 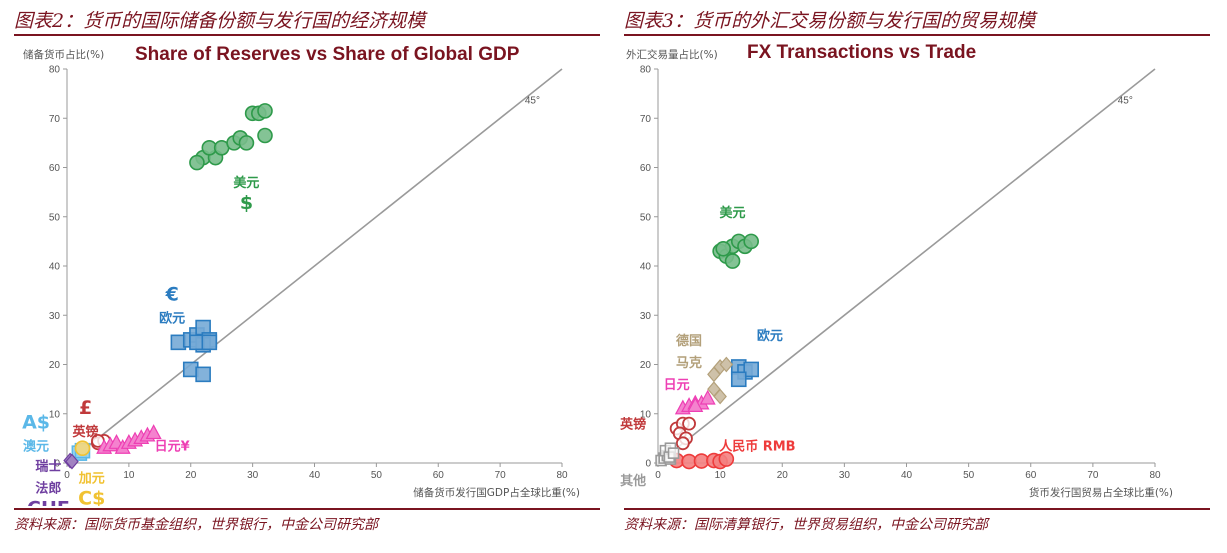 I want to click on dem-annotation: 马克, so click(x=689, y=363).